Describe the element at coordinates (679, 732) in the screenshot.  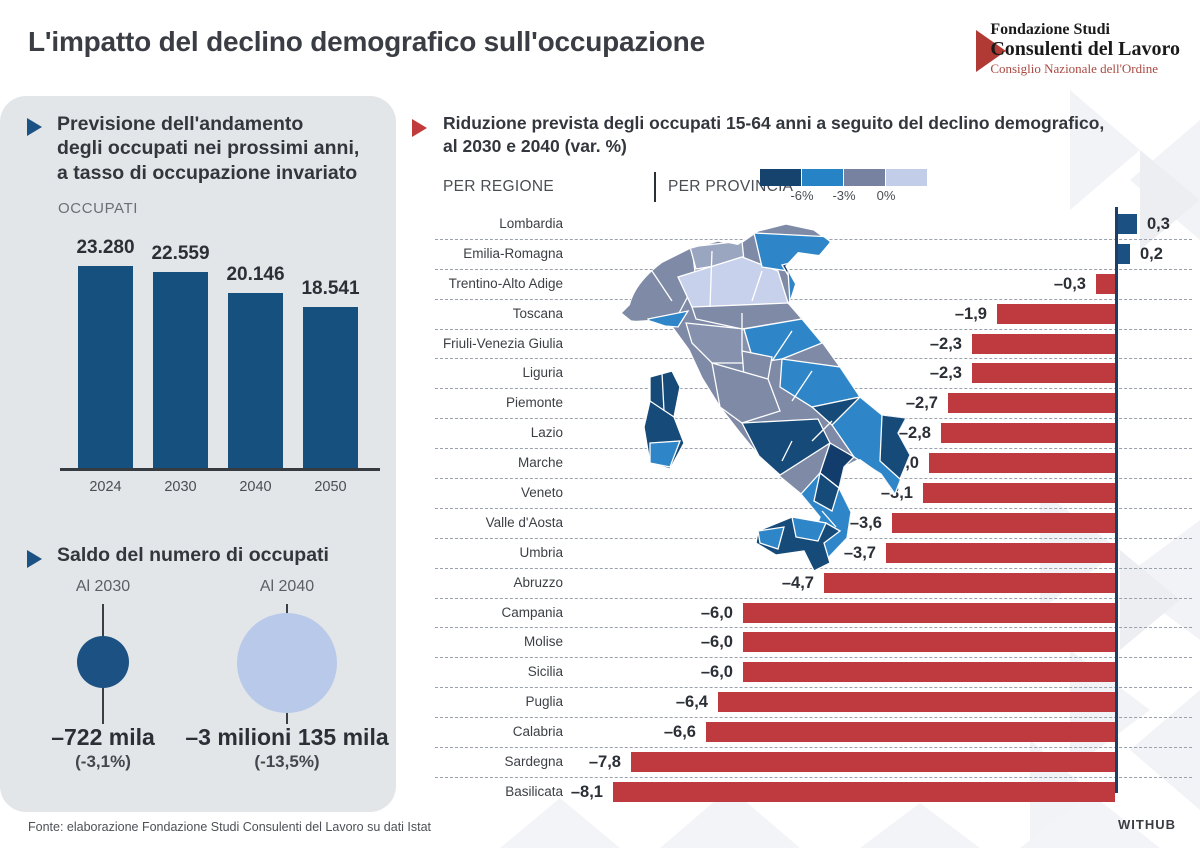
I see `region-value: –6,6` at that location.